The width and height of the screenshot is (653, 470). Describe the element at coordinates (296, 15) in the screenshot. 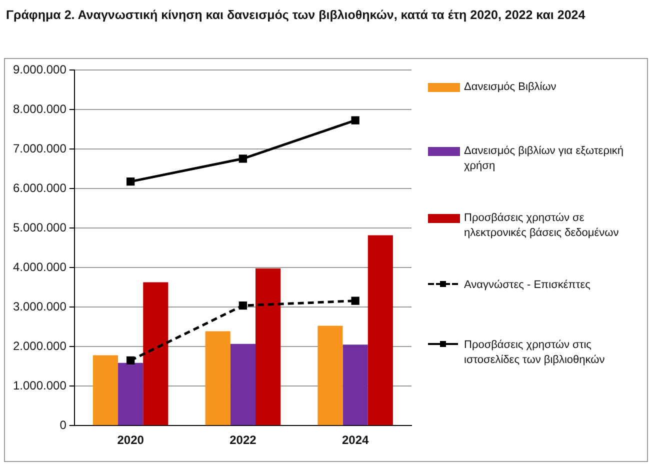

I see `chart-title: Γράφημα 2. Αναγνωστική κίνηση και δανεισμός των βιβλιοθηκών, κατά τα έτη 2020, 2022 και 2024` at that location.